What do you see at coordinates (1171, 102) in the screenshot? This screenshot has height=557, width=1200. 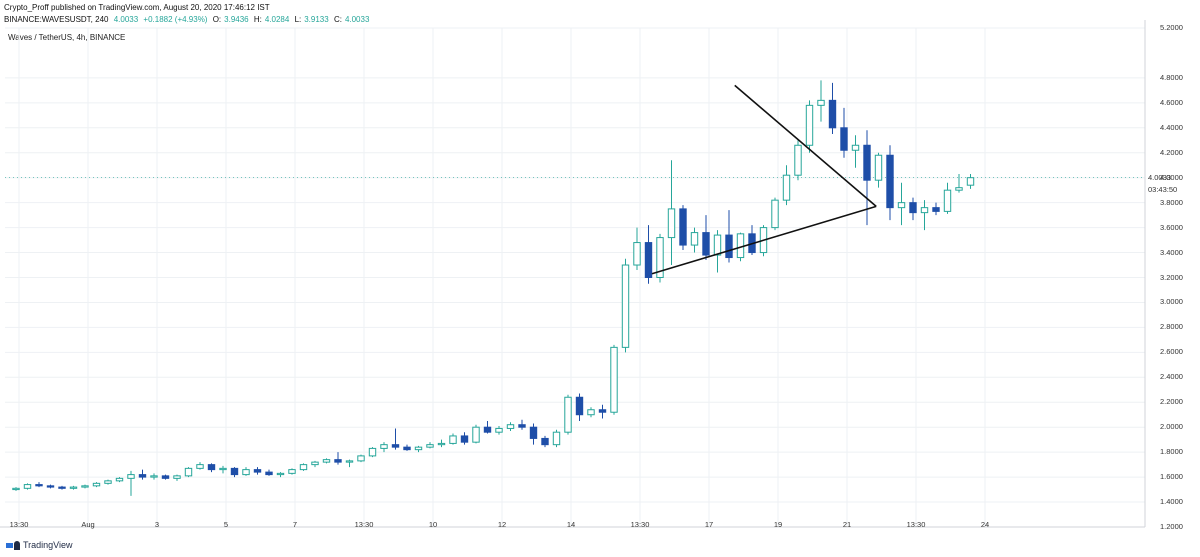 I see `price-tick-label: 4.6000` at bounding box center [1171, 102].